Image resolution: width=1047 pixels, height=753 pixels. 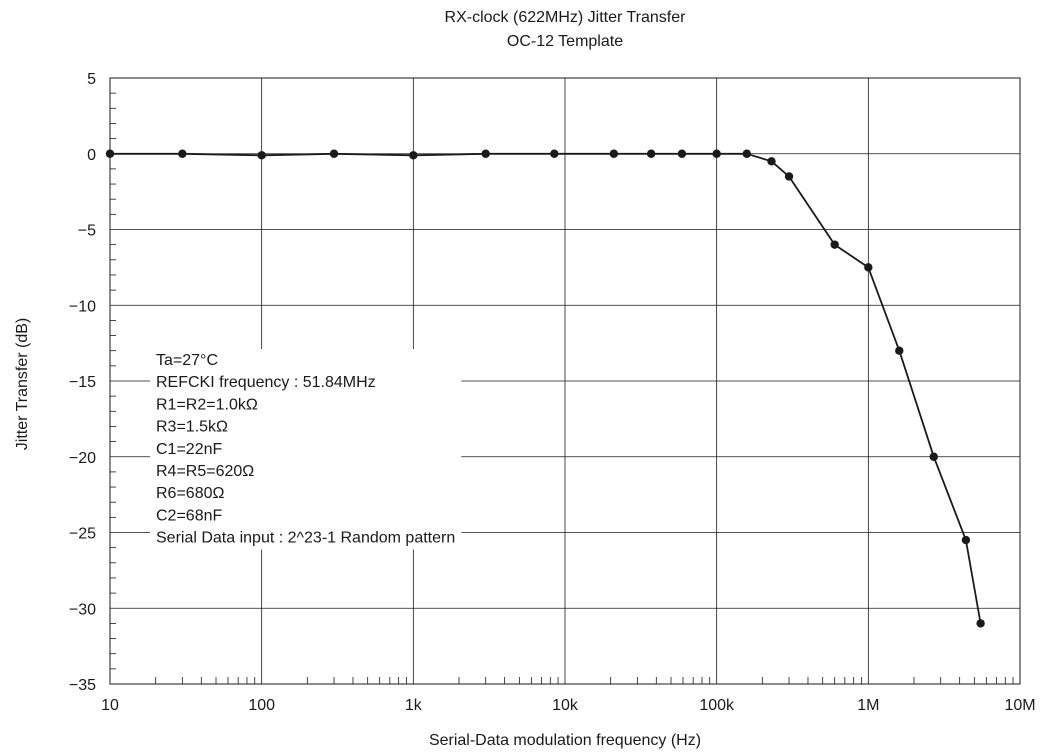 I want to click on x-tick-label: 10M, so click(x=1019, y=705).